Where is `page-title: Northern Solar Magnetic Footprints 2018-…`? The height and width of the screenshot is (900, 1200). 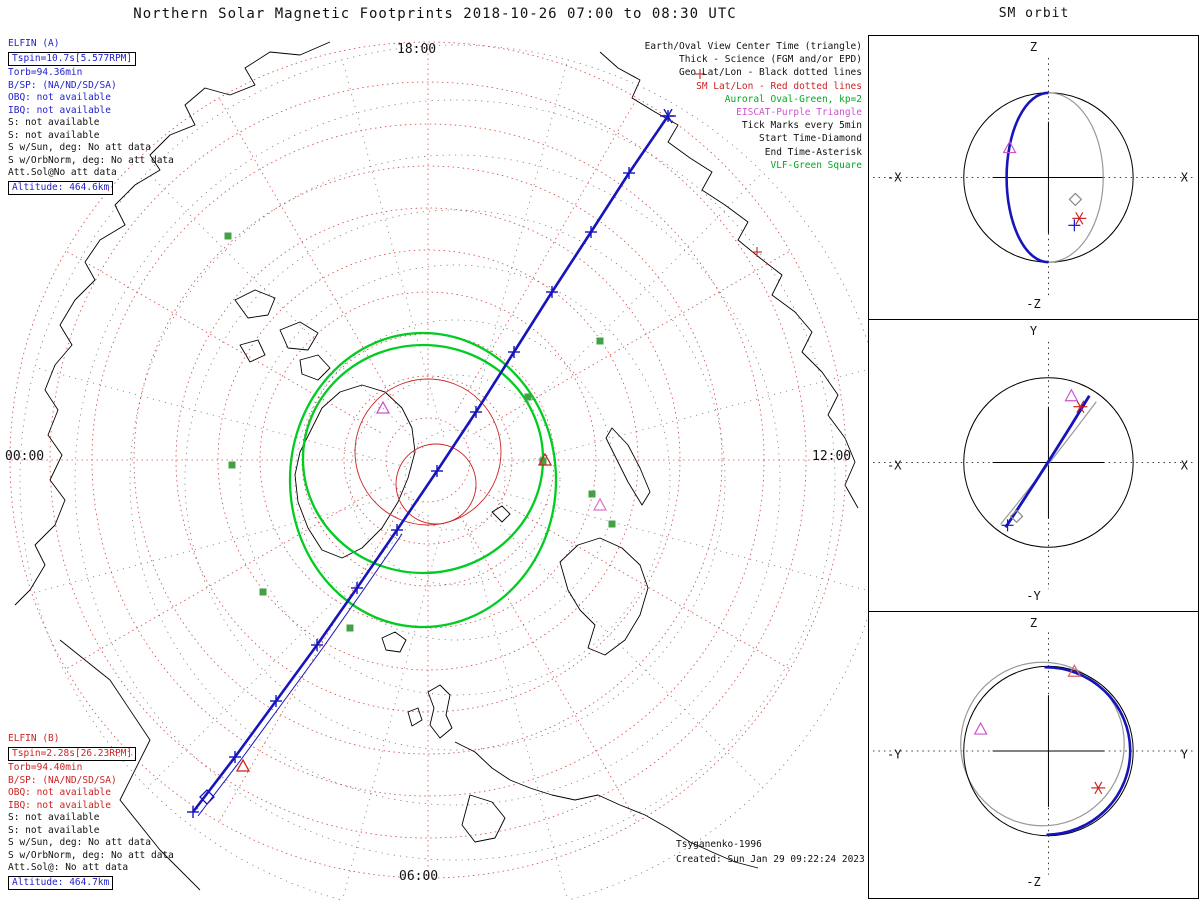
page-title: Northern Solar Magnetic Footprints 2018-… is located at coordinates (435, 14).